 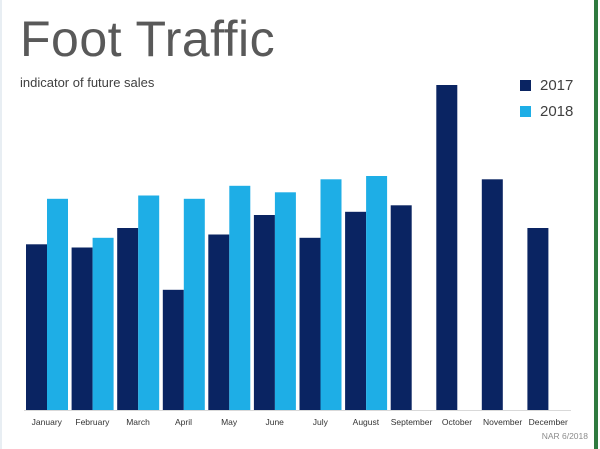 I want to click on x-tick-label-june: June, so click(x=274, y=422).